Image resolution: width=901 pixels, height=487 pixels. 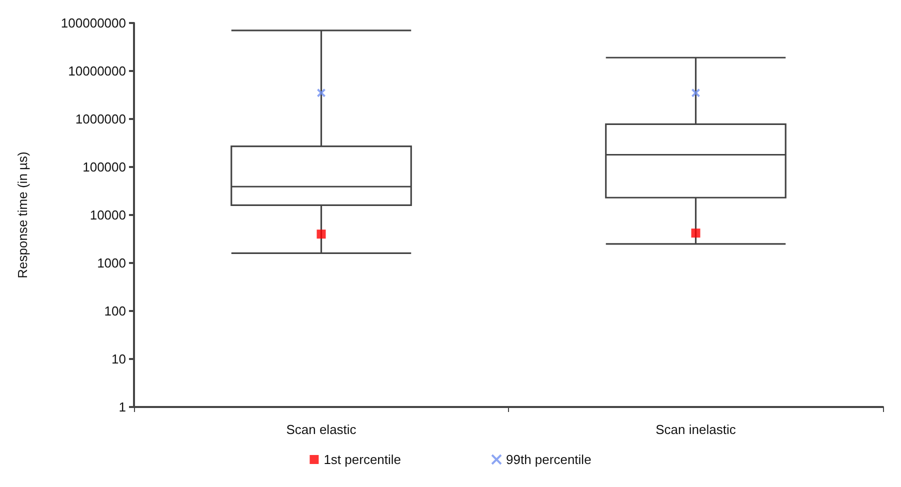 I want to click on y-tick-label: 1000000, so click(x=100, y=119).